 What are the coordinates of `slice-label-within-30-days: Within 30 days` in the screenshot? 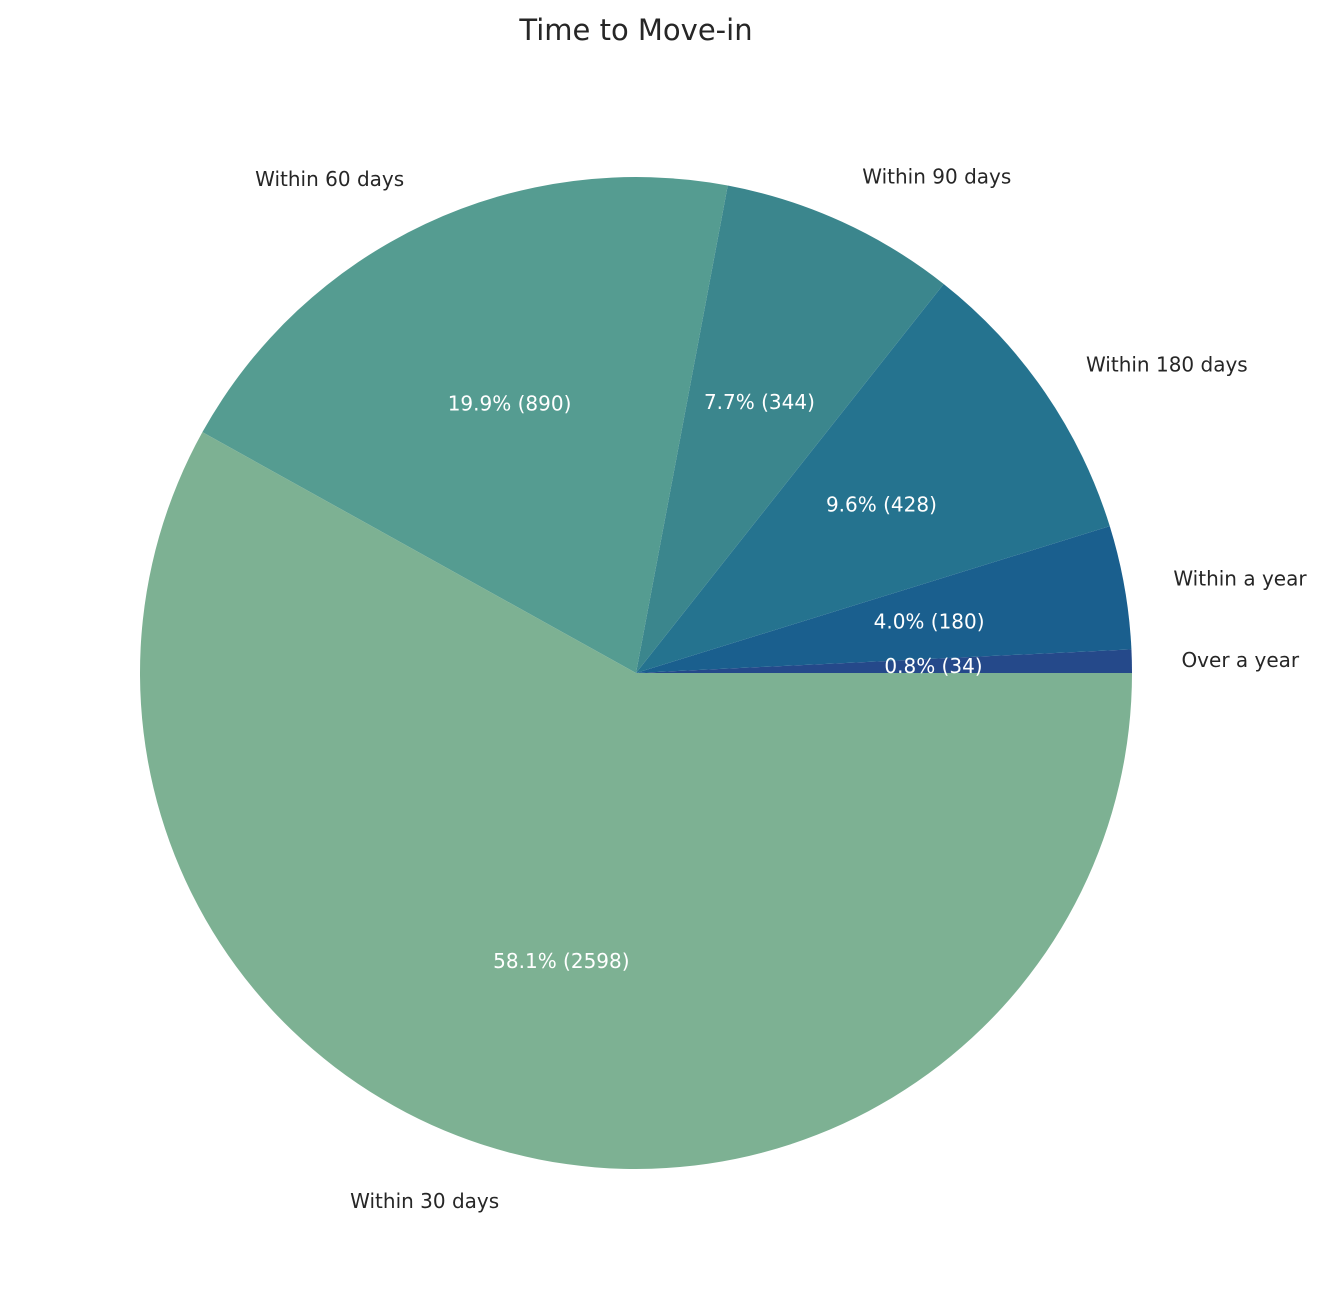 It's located at (424, 1201).